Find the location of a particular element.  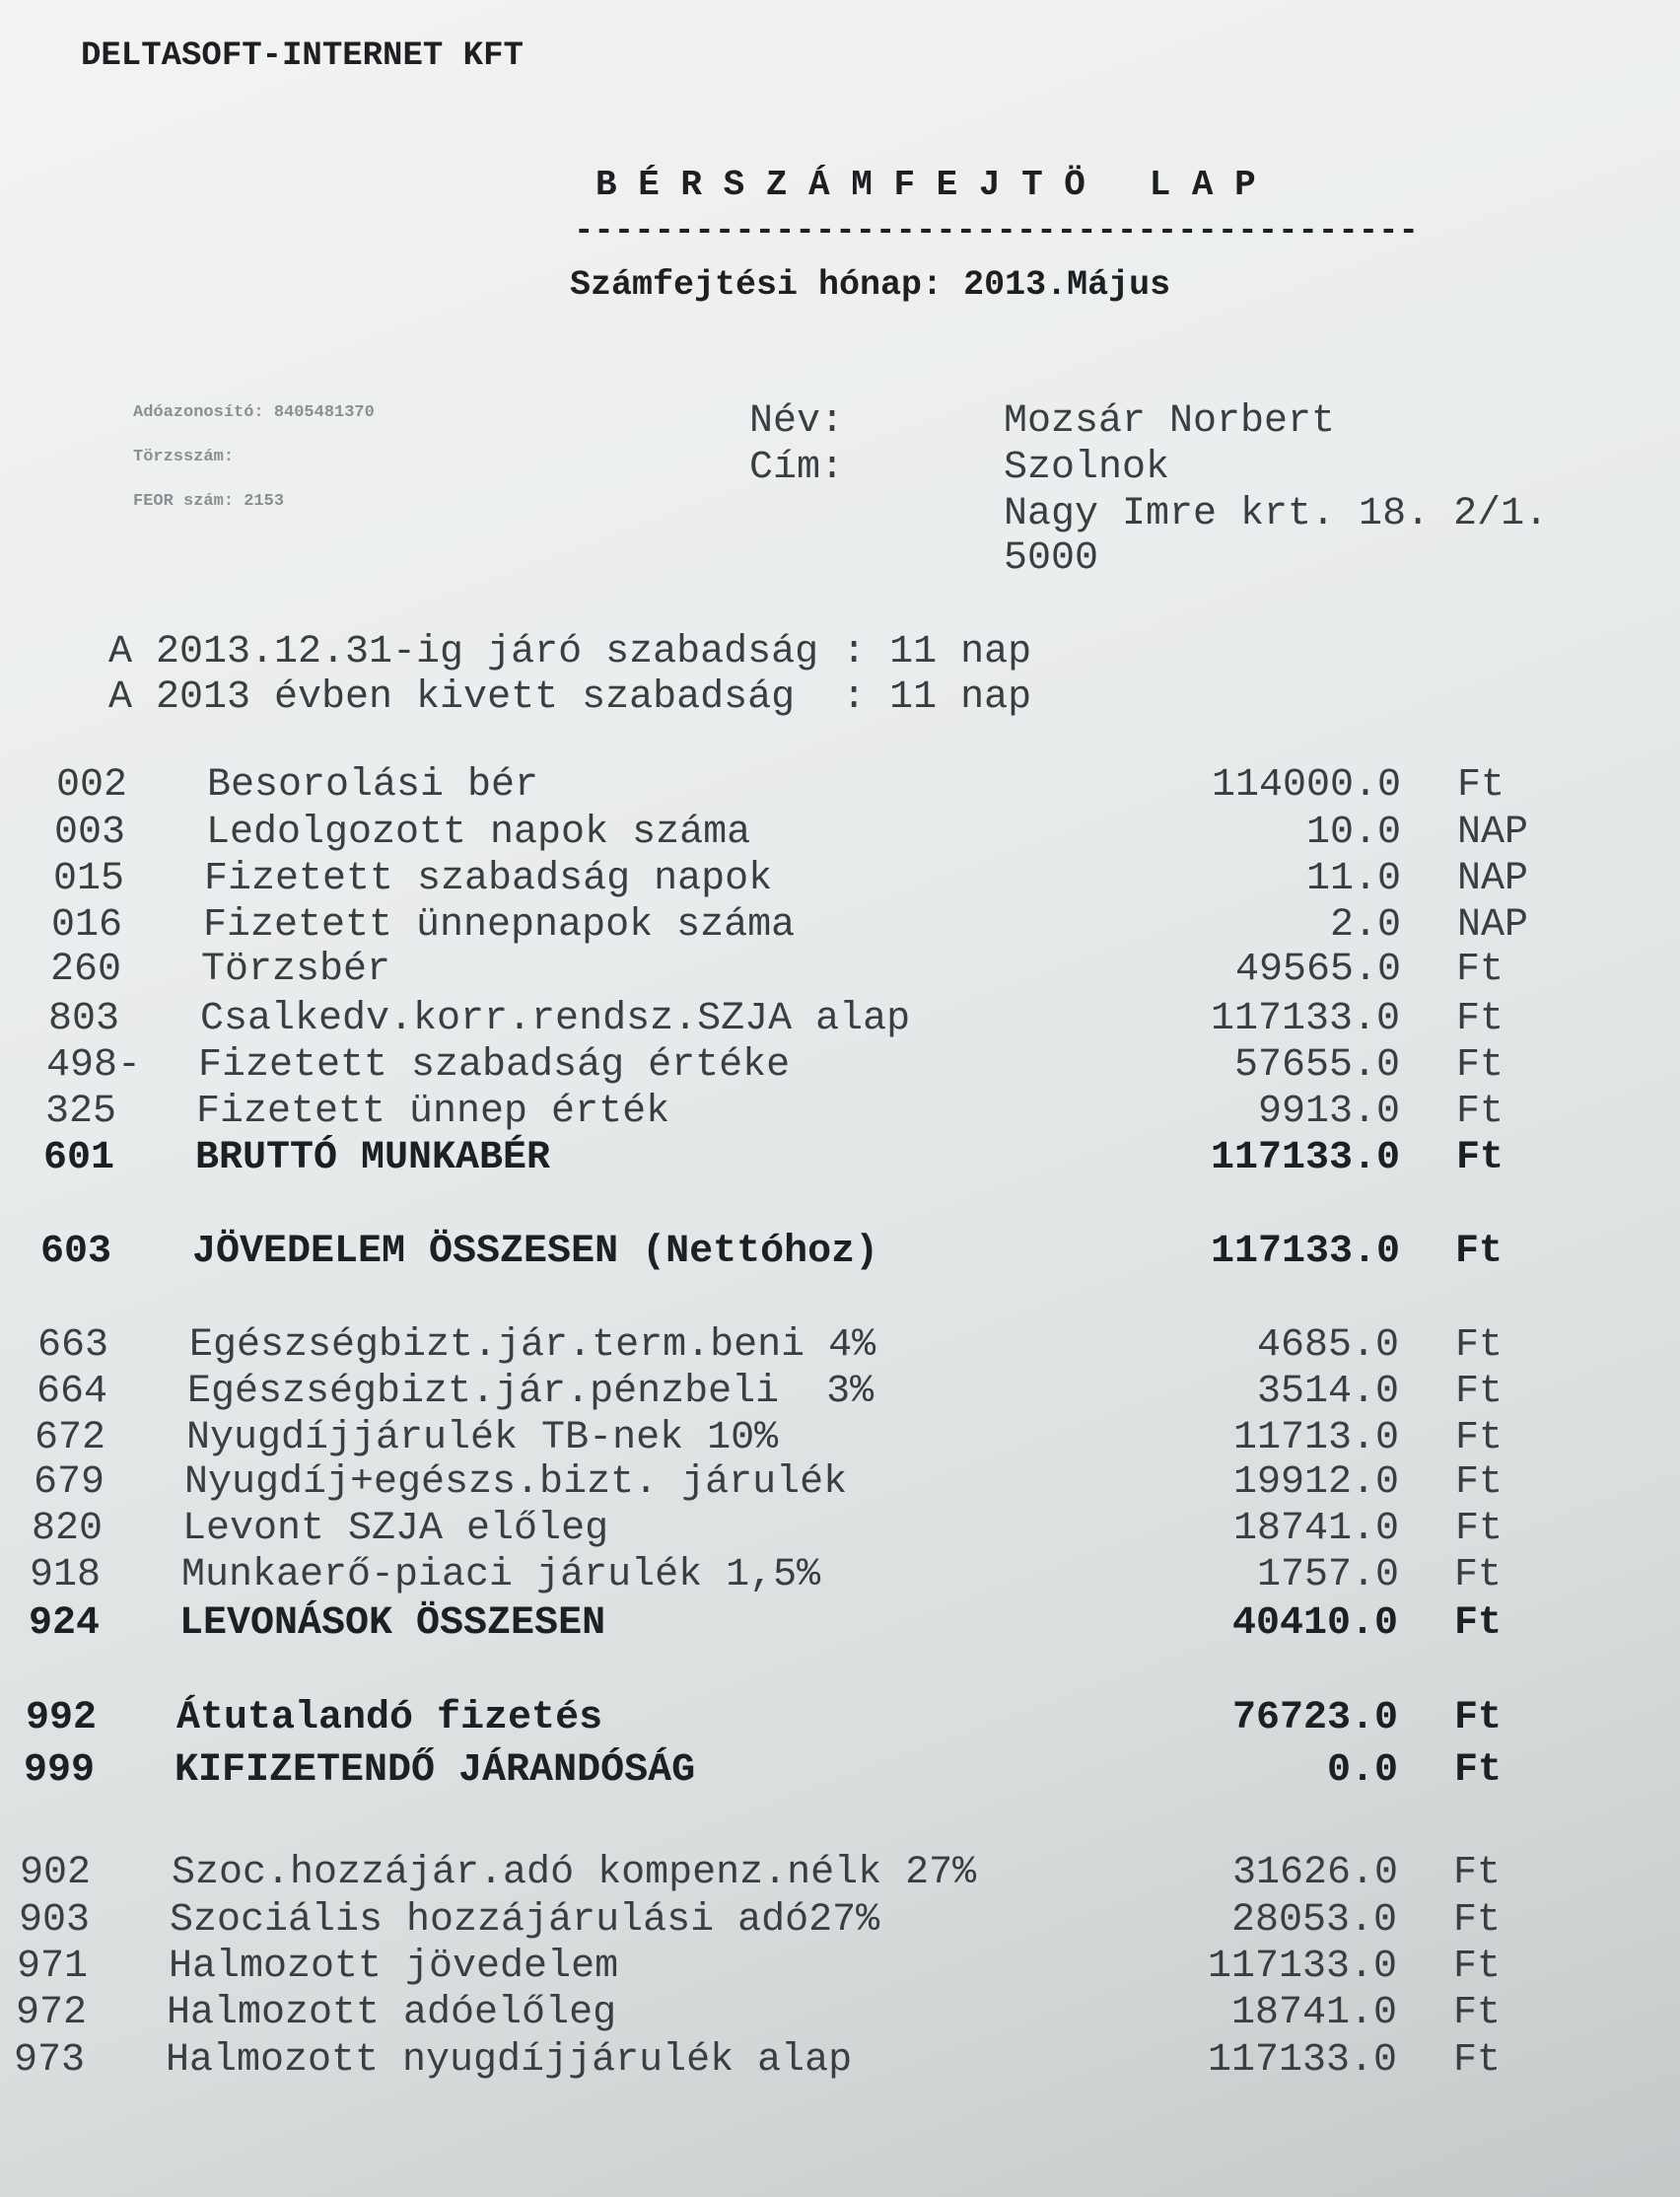

item-value: 11.0 is located at coordinates (1353, 879).